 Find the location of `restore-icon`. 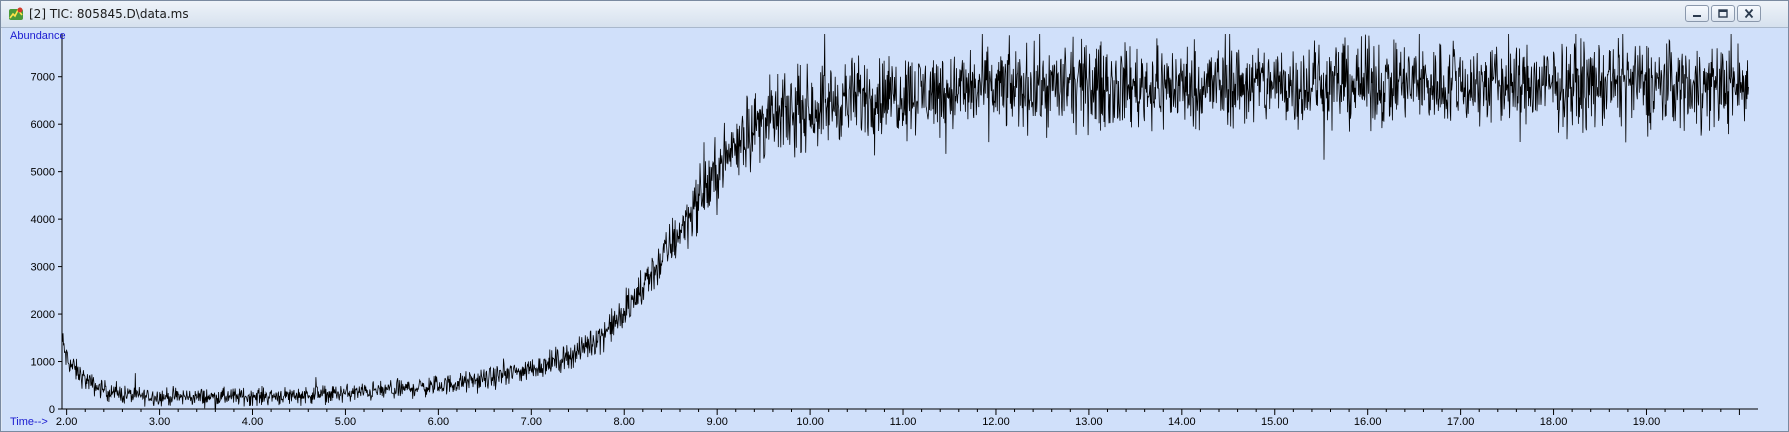

restore-icon is located at coordinates (1723, 13).